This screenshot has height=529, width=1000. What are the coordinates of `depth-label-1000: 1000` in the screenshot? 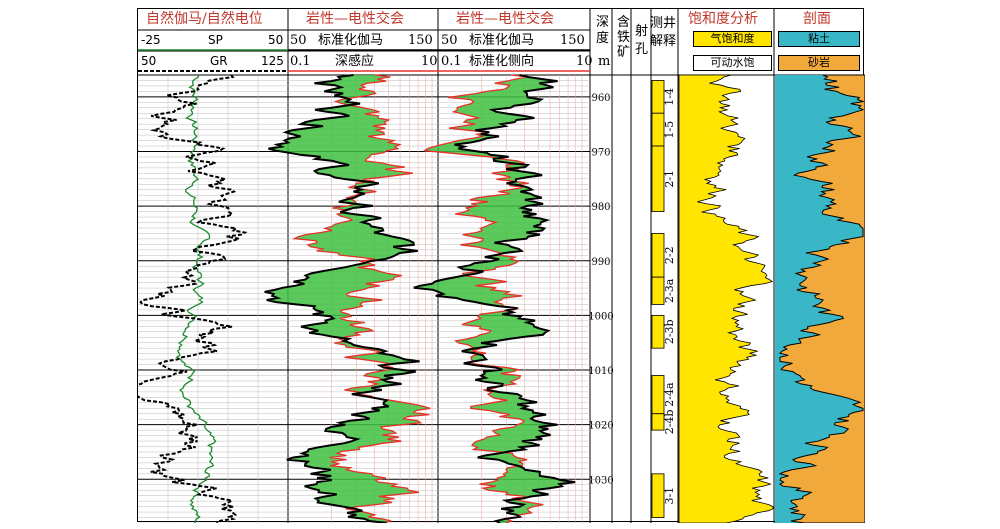 It's located at (600, 316).